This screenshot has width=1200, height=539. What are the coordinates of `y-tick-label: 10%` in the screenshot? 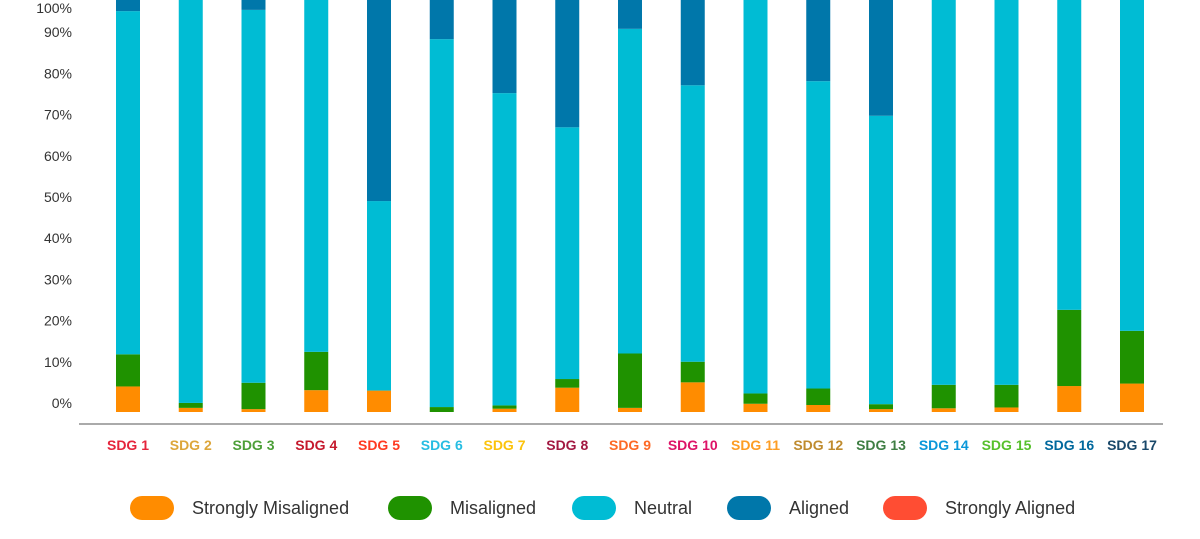 It's located at (58, 362).